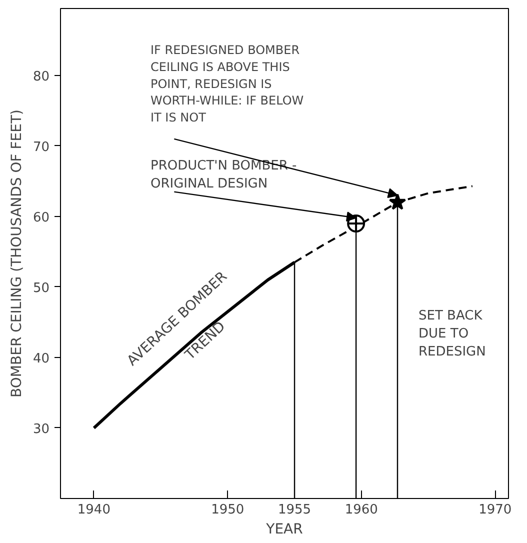  What do you see at coordinates (41, 429) in the screenshot?
I see `y-tick-label: 30` at bounding box center [41, 429].